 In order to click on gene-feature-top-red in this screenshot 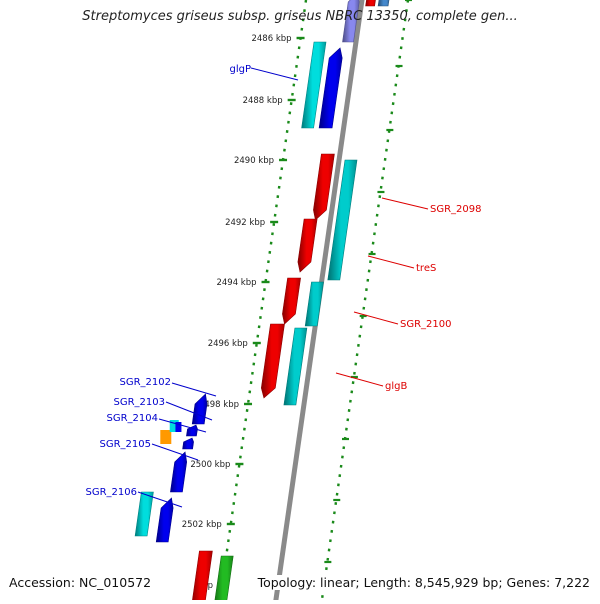, I will do `click(371, 3)`.